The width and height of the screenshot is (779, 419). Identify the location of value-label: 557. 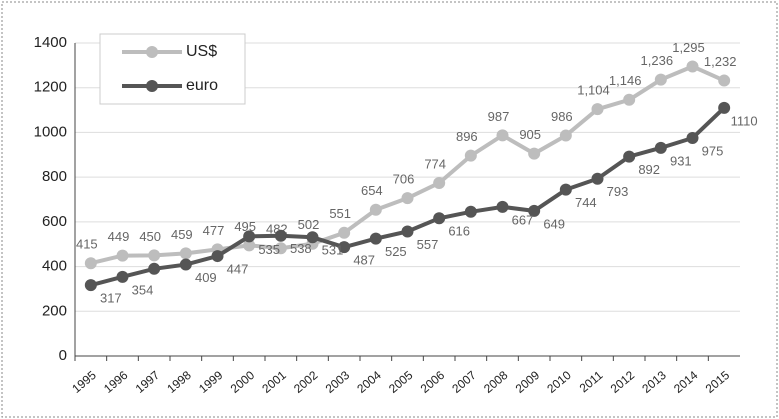
(428, 244).